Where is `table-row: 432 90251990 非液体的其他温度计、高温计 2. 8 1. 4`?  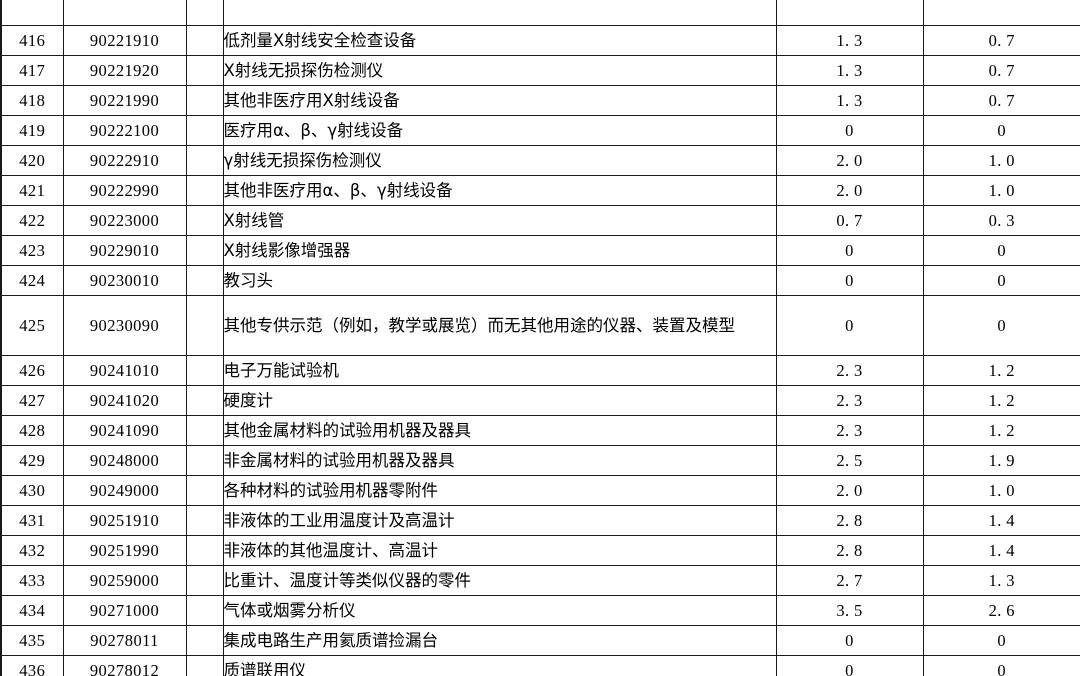 table-row: 432 90251990 非液体的其他温度计、高温计 2. 8 1. 4 is located at coordinates (540, 550).